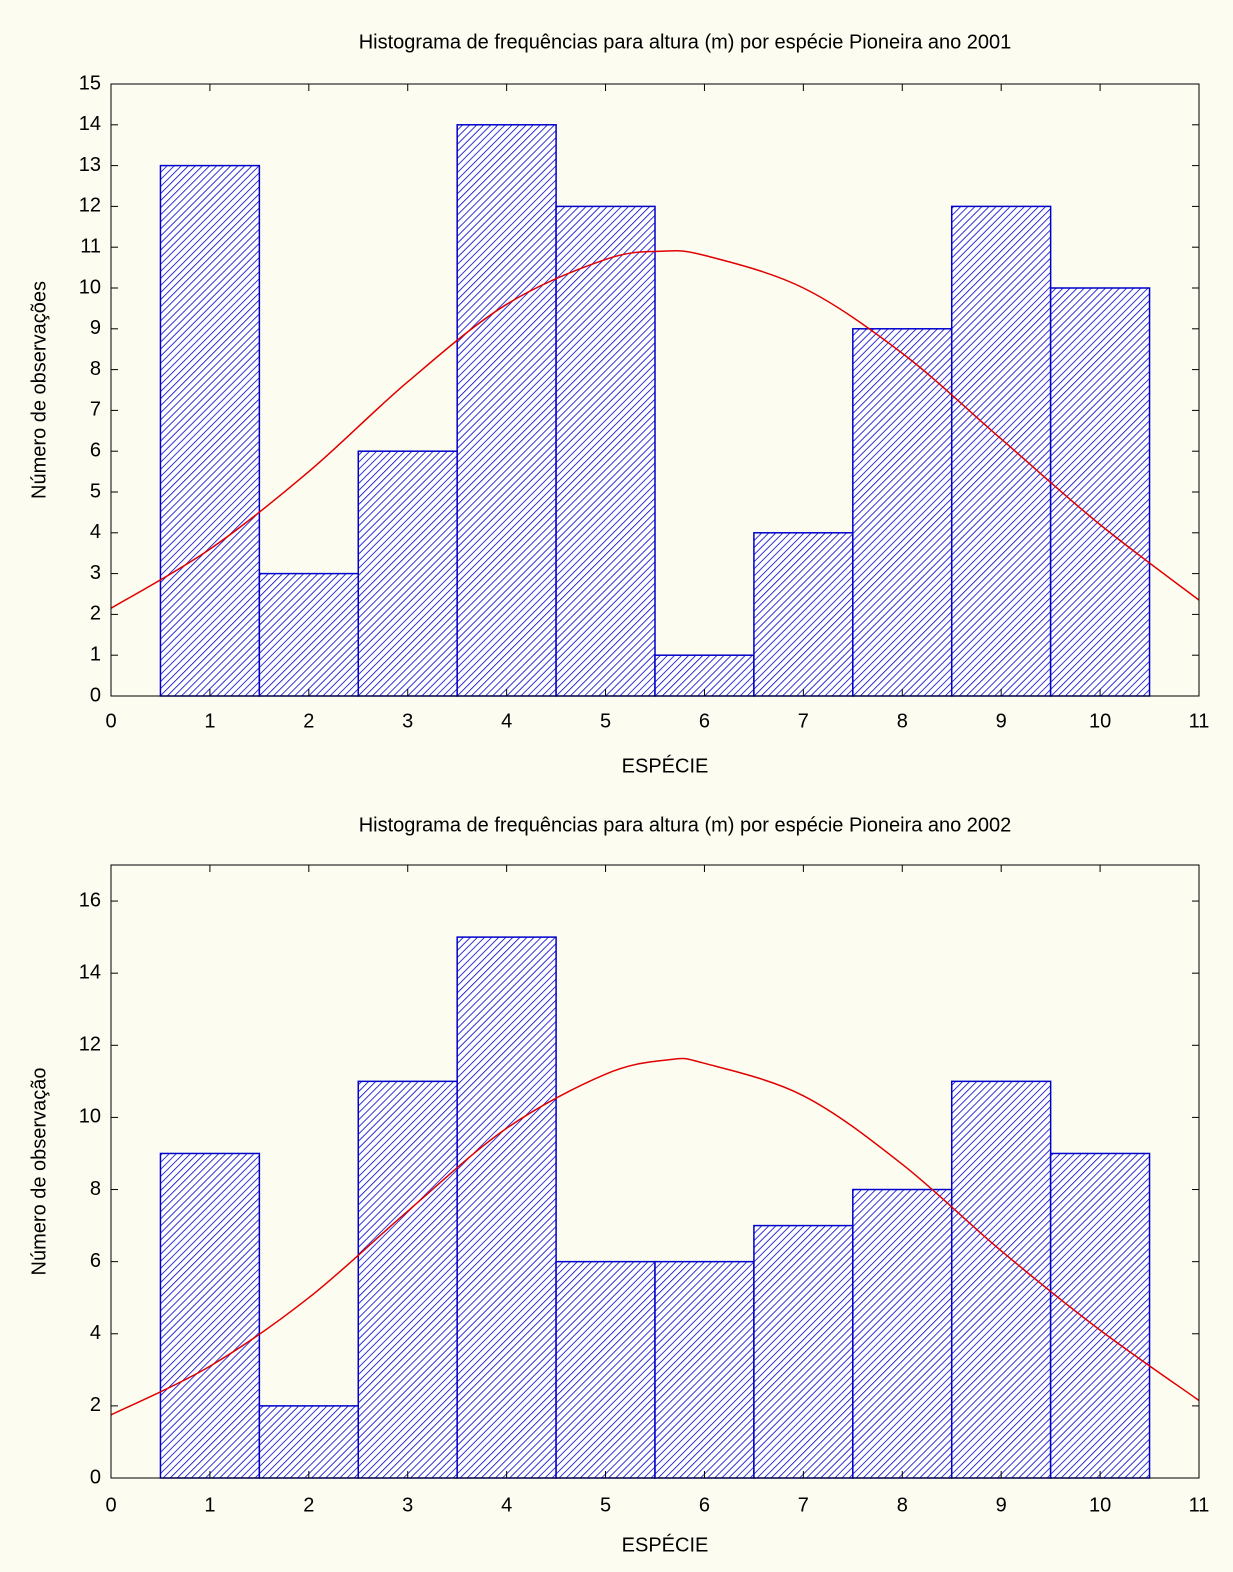 The width and height of the screenshot is (1233, 1572). I want to click on y-tick-label: 5, so click(95, 491).